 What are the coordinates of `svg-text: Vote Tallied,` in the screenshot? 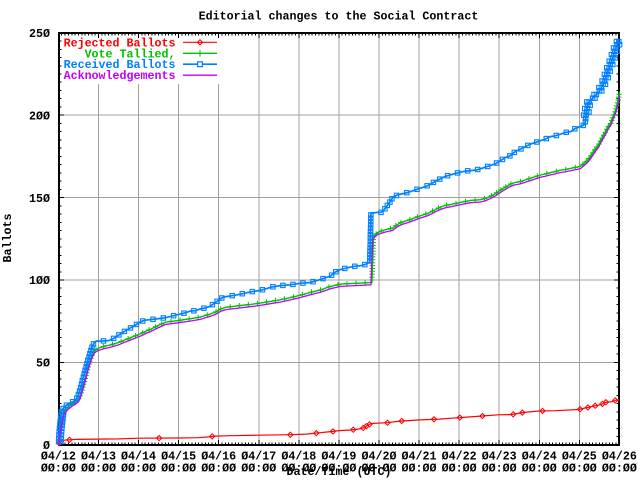 It's located at (130, 54).